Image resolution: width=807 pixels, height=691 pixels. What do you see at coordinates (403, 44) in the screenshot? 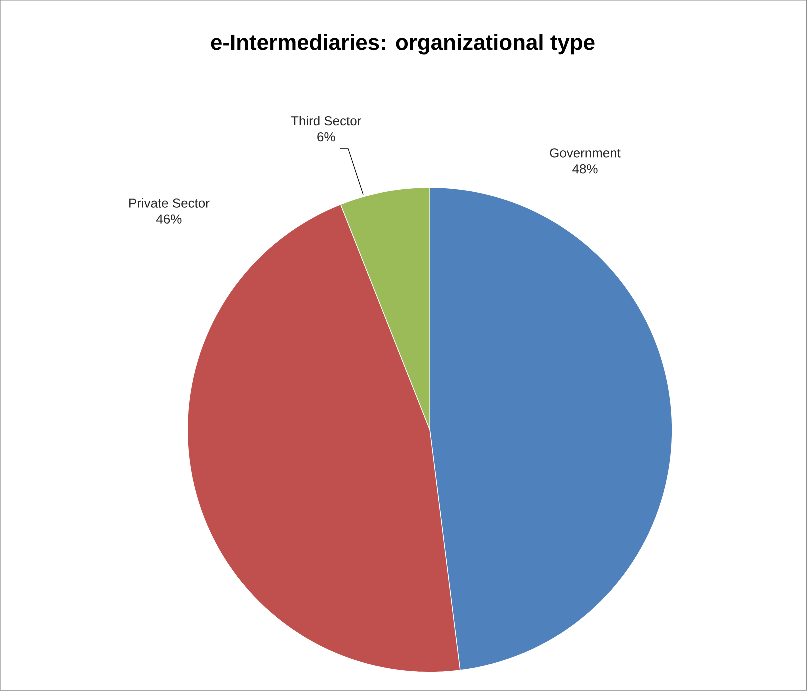
I see `chart-title: e-Intermediaries: organizational type` at bounding box center [403, 44].